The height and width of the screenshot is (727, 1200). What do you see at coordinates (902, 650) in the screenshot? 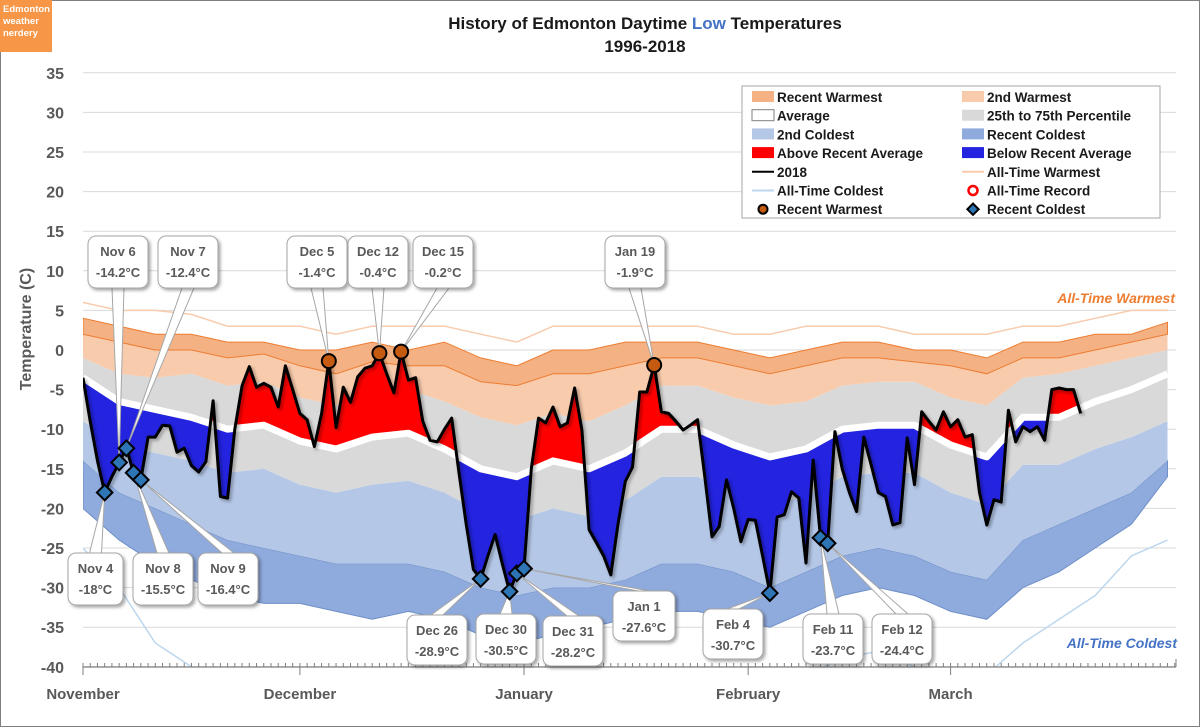
I see `callout-value: -24.4°C` at bounding box center [902, 650].